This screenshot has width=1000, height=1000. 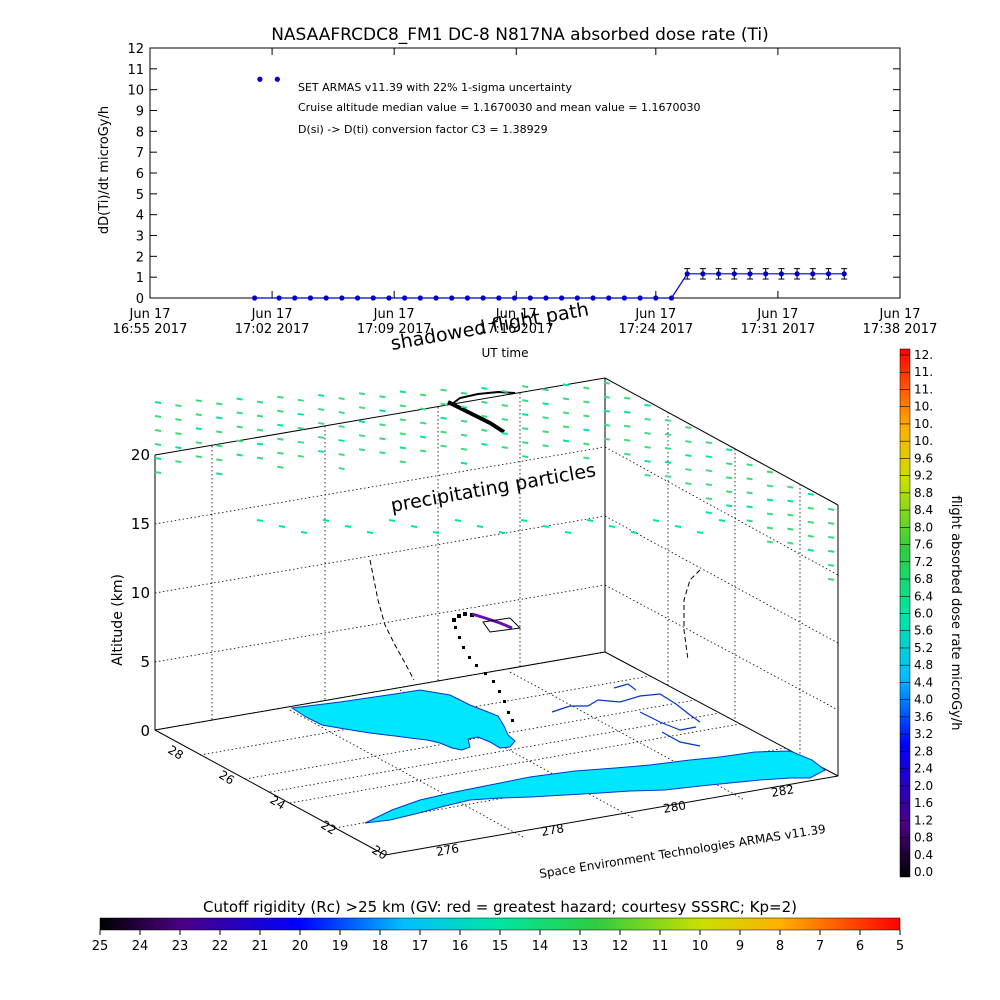 What do you see at coordinates (494, 481) in the screenshot?
I see `precipitating-particles` at bounding box center [494, 481].